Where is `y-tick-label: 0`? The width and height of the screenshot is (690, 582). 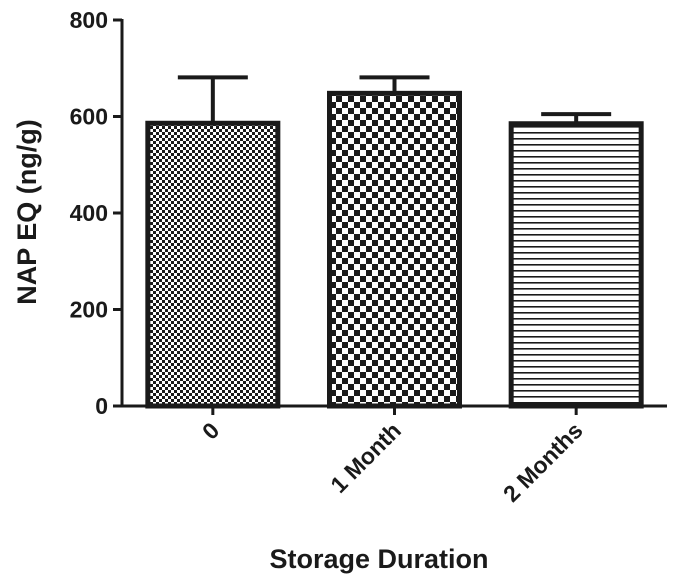 y-tick-label: 0 is located at coordinates (101, 406).